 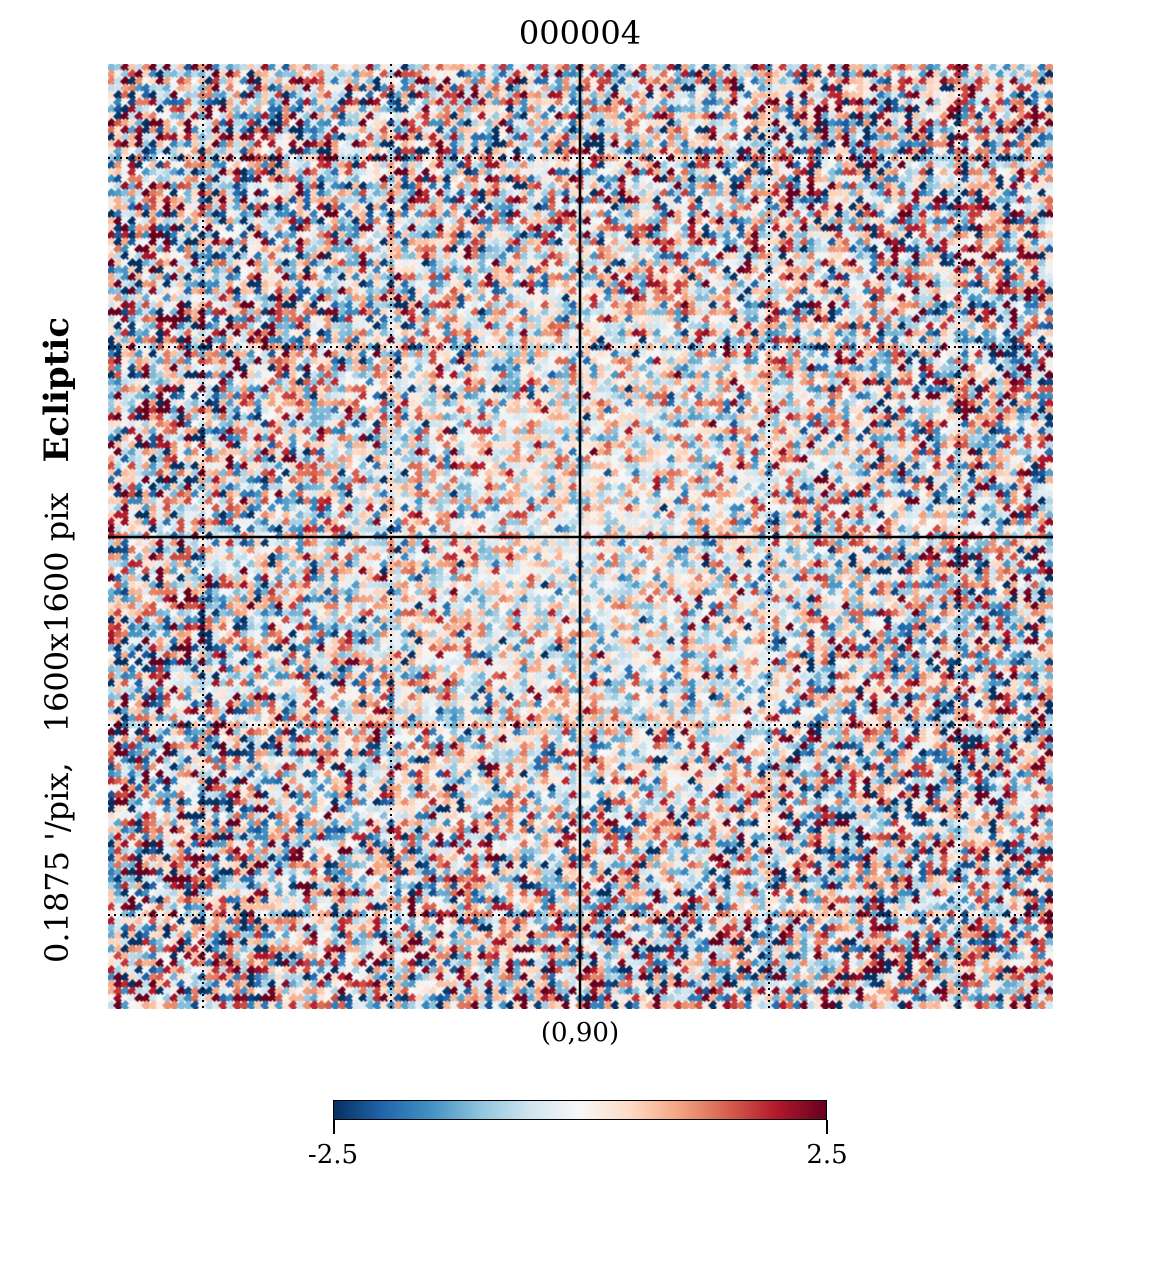 What do you see at coordinates (334, 1127) in the screenshot?
I see `colorbar-min-tick` at bounding box center [334, 1127].